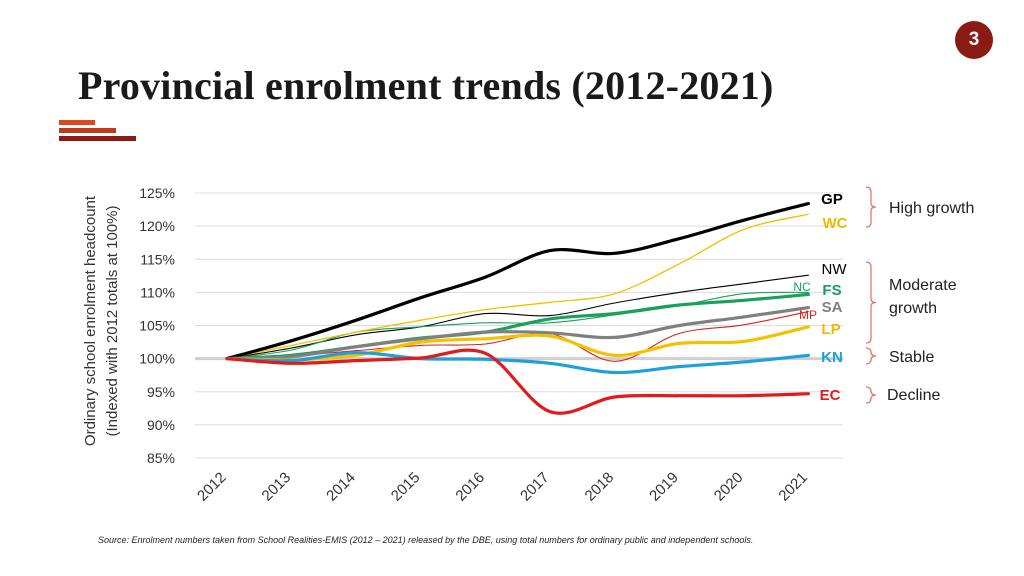 The image size is (1024, 576). Describe the element at coordinates (830, 329) in the screenshot. I see `series-label-lp: LP` at that location.